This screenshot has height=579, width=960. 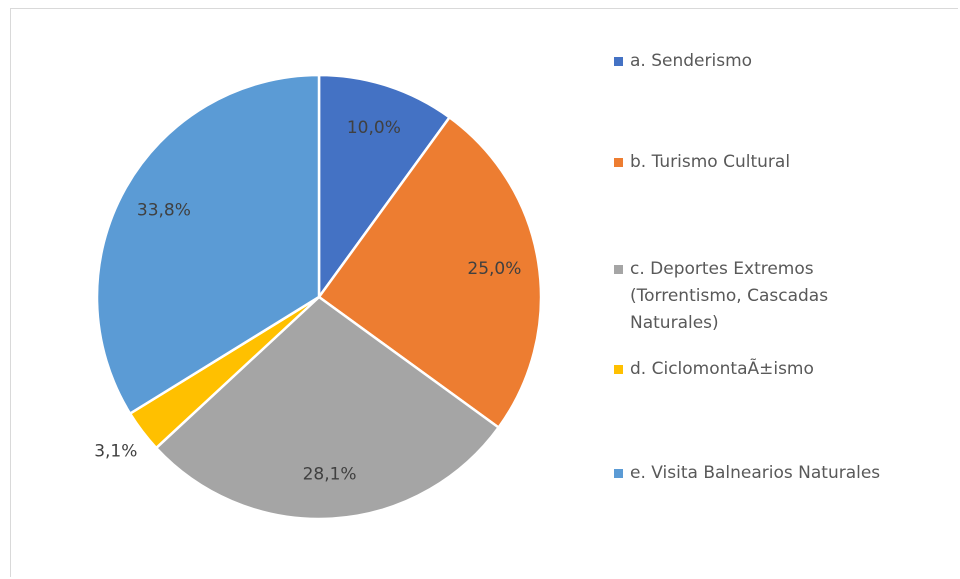 What do you see at coordinates (115, 452) in the screenshot?
I see `data-label: 3,1%` at bounding box center [115, 452].